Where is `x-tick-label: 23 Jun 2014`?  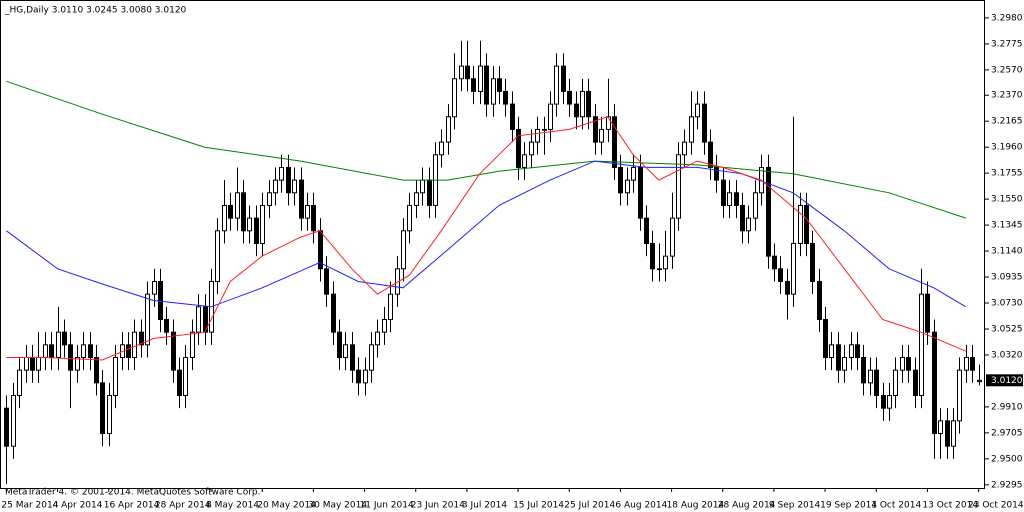
x-tick-label: 23 Jun 2014 is located at coordinates (438, 506).